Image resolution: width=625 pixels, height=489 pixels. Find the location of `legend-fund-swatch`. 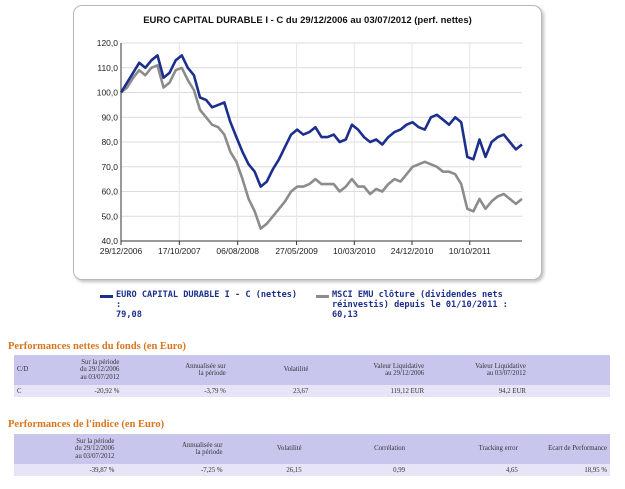

legend-fund-swatch is located at coordinates (106, 296).